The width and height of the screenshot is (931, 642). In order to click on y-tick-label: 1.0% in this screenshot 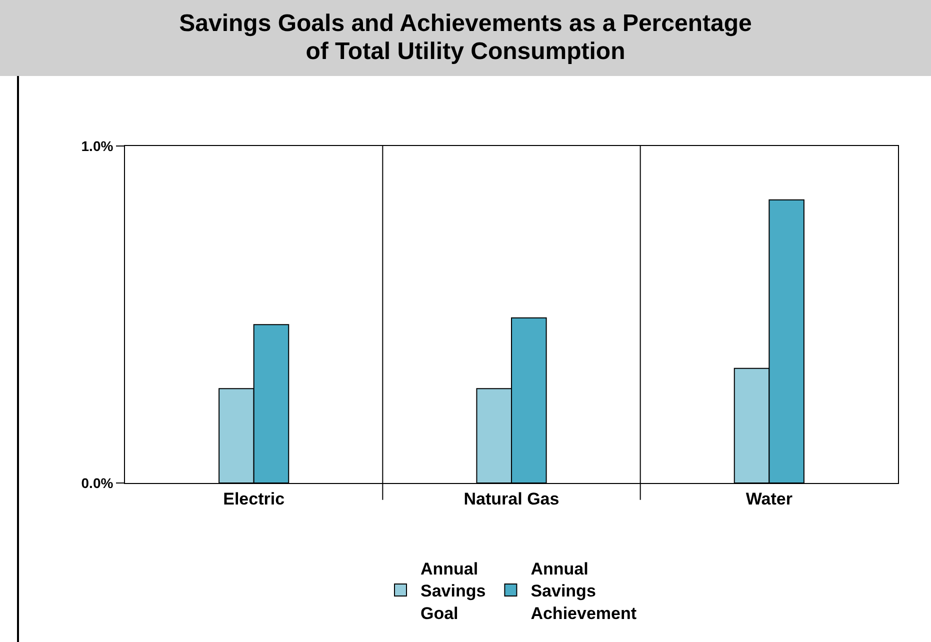, I will do `click(97, 146)`.